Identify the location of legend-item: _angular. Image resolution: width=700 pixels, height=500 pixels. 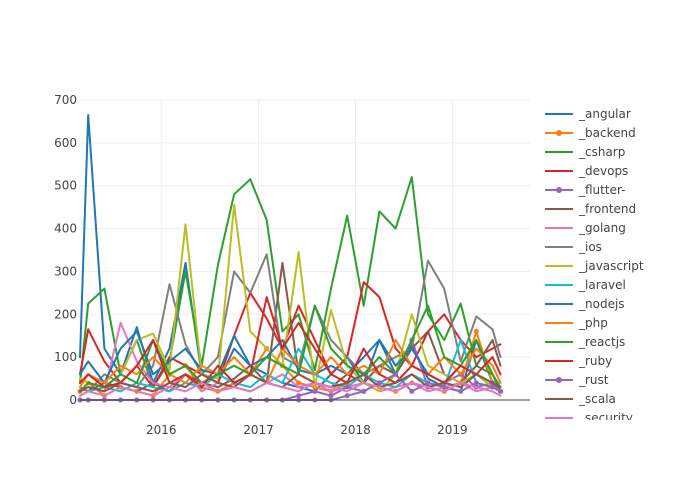
(588, 114).